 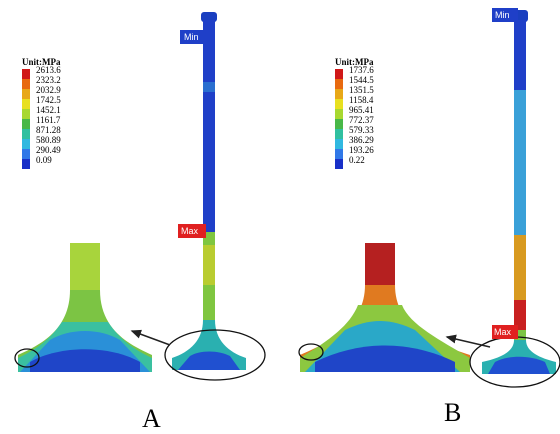 What do you see at coordinates (151, 418) in the screenshot?
I see `panel-label: A` at bounding box center [151, 418].